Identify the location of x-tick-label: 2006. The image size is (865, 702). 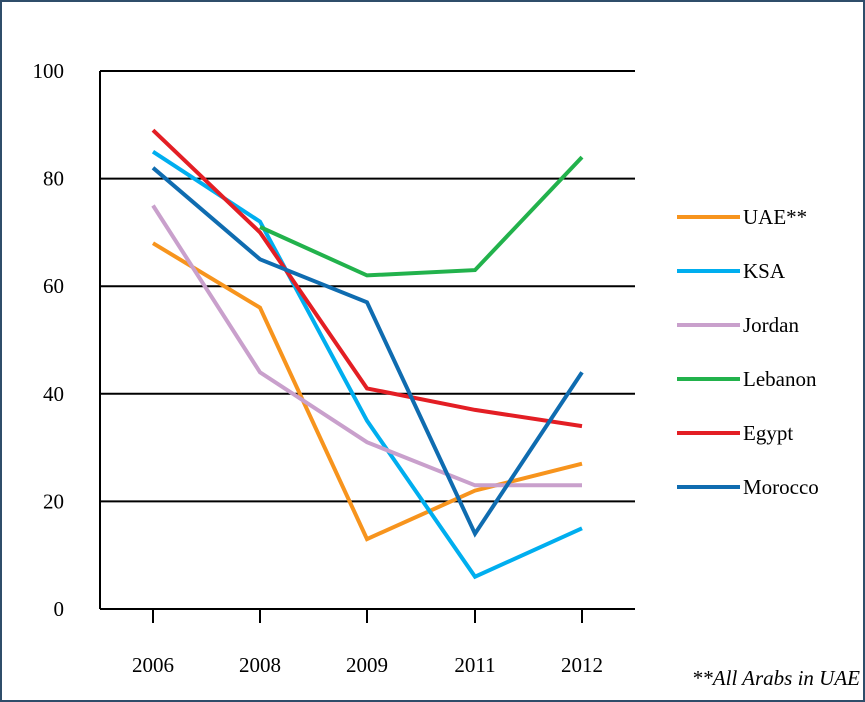
(153, 665).